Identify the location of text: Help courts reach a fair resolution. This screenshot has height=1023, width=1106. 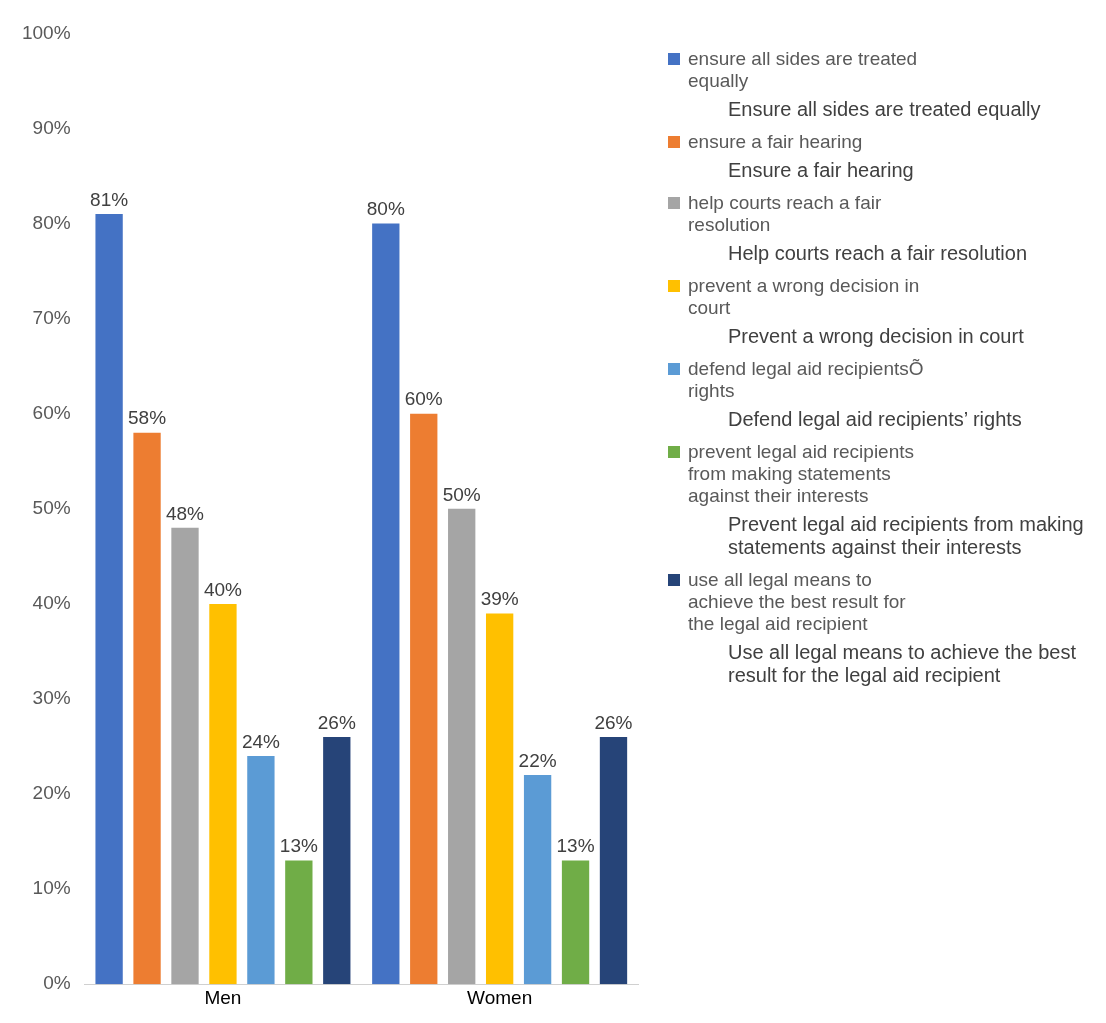
(878, 253).